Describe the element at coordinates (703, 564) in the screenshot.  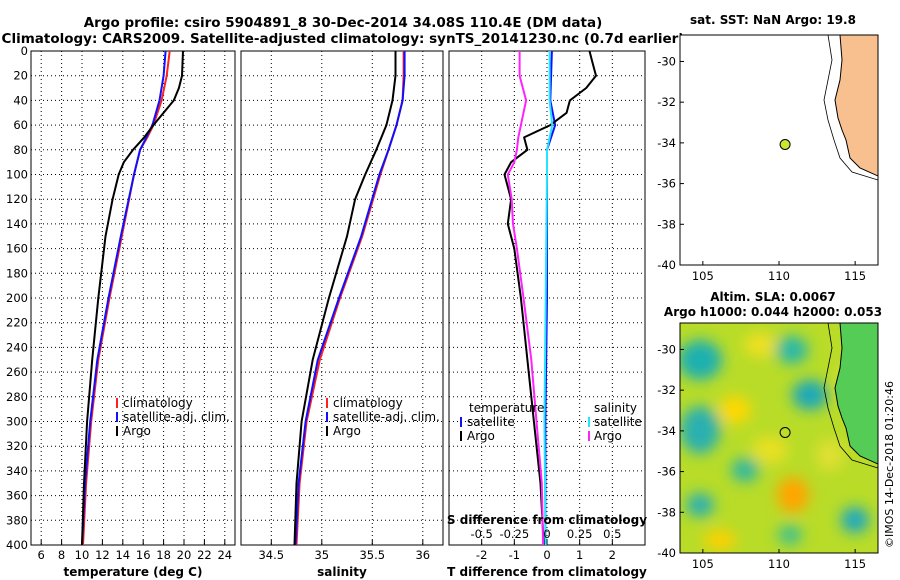
I see `sla-map-lon-label: 105` at that location.